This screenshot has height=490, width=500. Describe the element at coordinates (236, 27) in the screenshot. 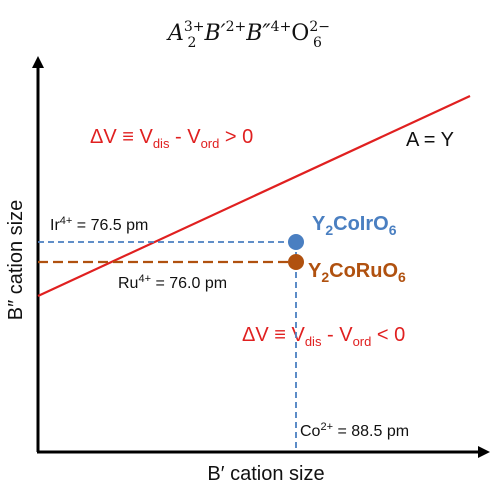

I see `formula-b1-sup: 2+` at that location.